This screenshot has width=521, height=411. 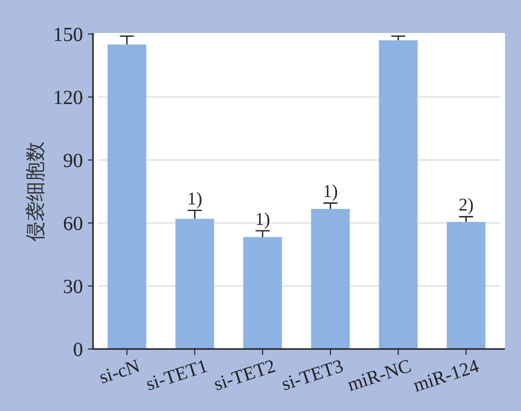 What do you see at coordinates (73, 287) in the screenshot?
I see `y-tick-label: 30` at bounding box center [73, 287].